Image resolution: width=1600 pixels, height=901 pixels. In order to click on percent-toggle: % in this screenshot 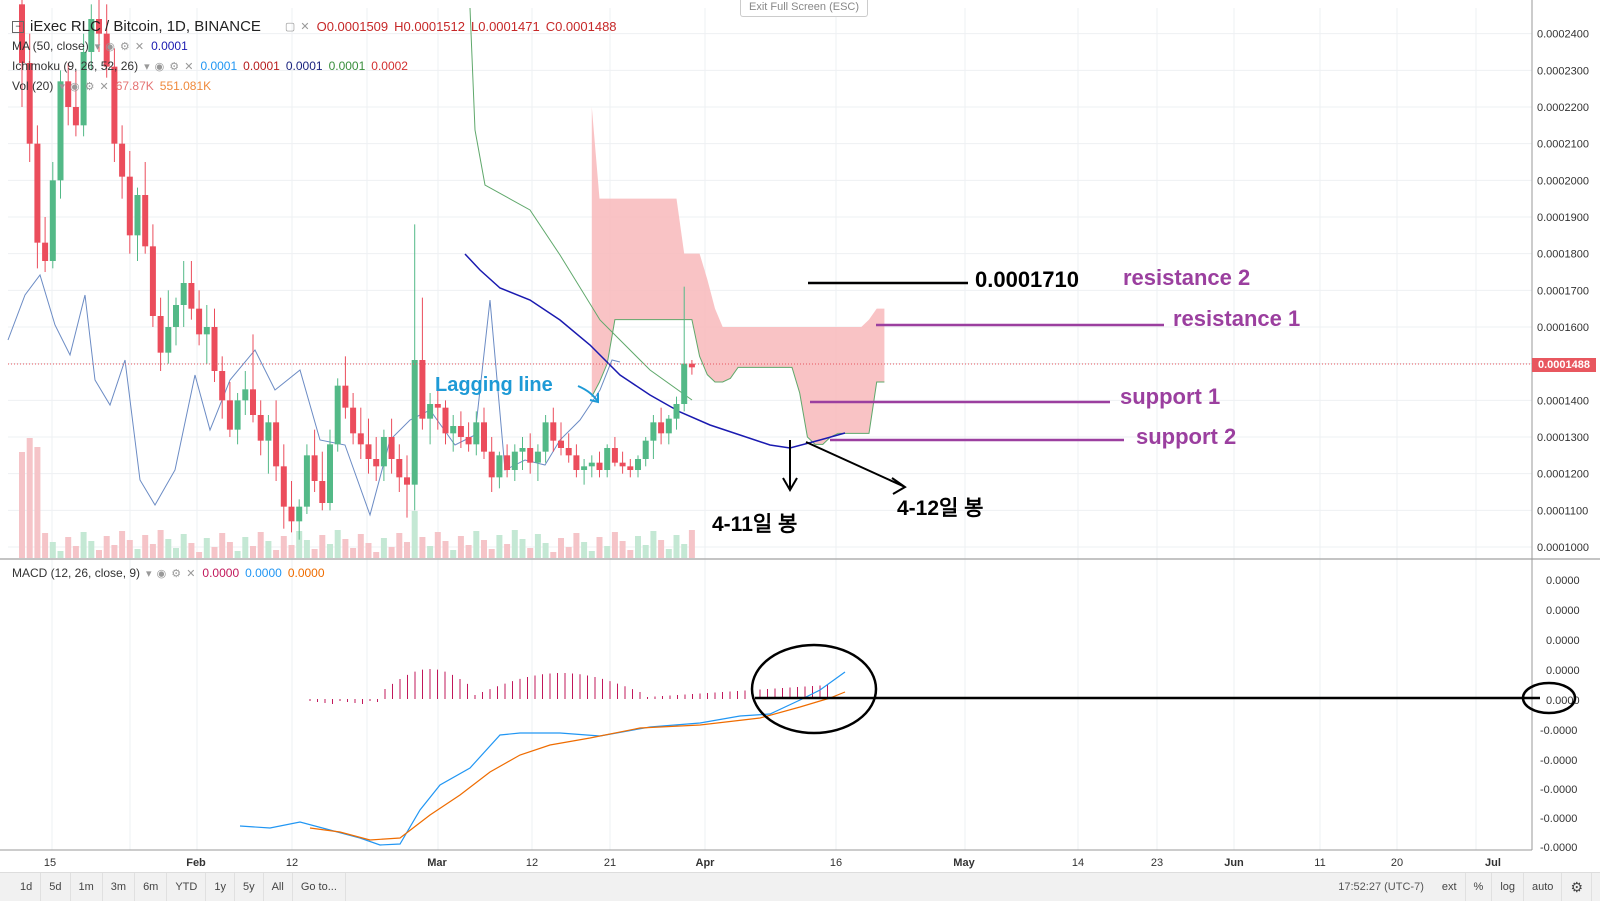, I will do `click(1479, 887)`.